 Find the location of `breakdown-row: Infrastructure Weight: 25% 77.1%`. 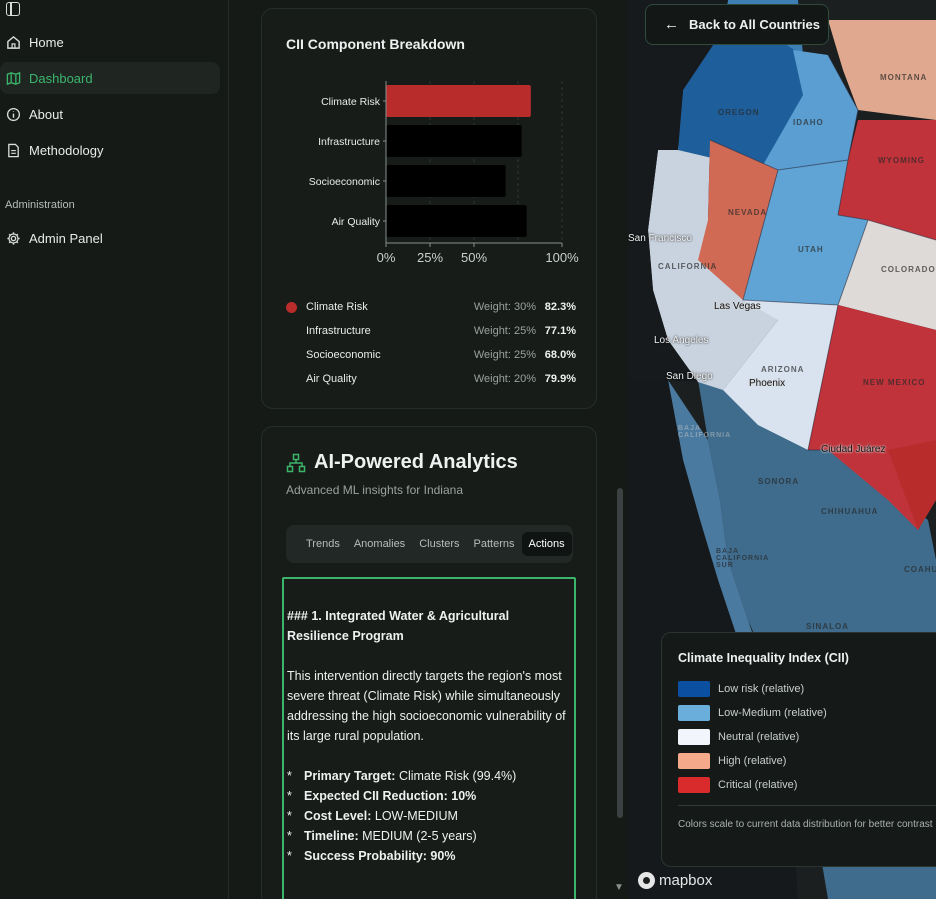

breakdown-row: Infrastructure Weight: 25% 77.1% is located at coordinates (431, 331).